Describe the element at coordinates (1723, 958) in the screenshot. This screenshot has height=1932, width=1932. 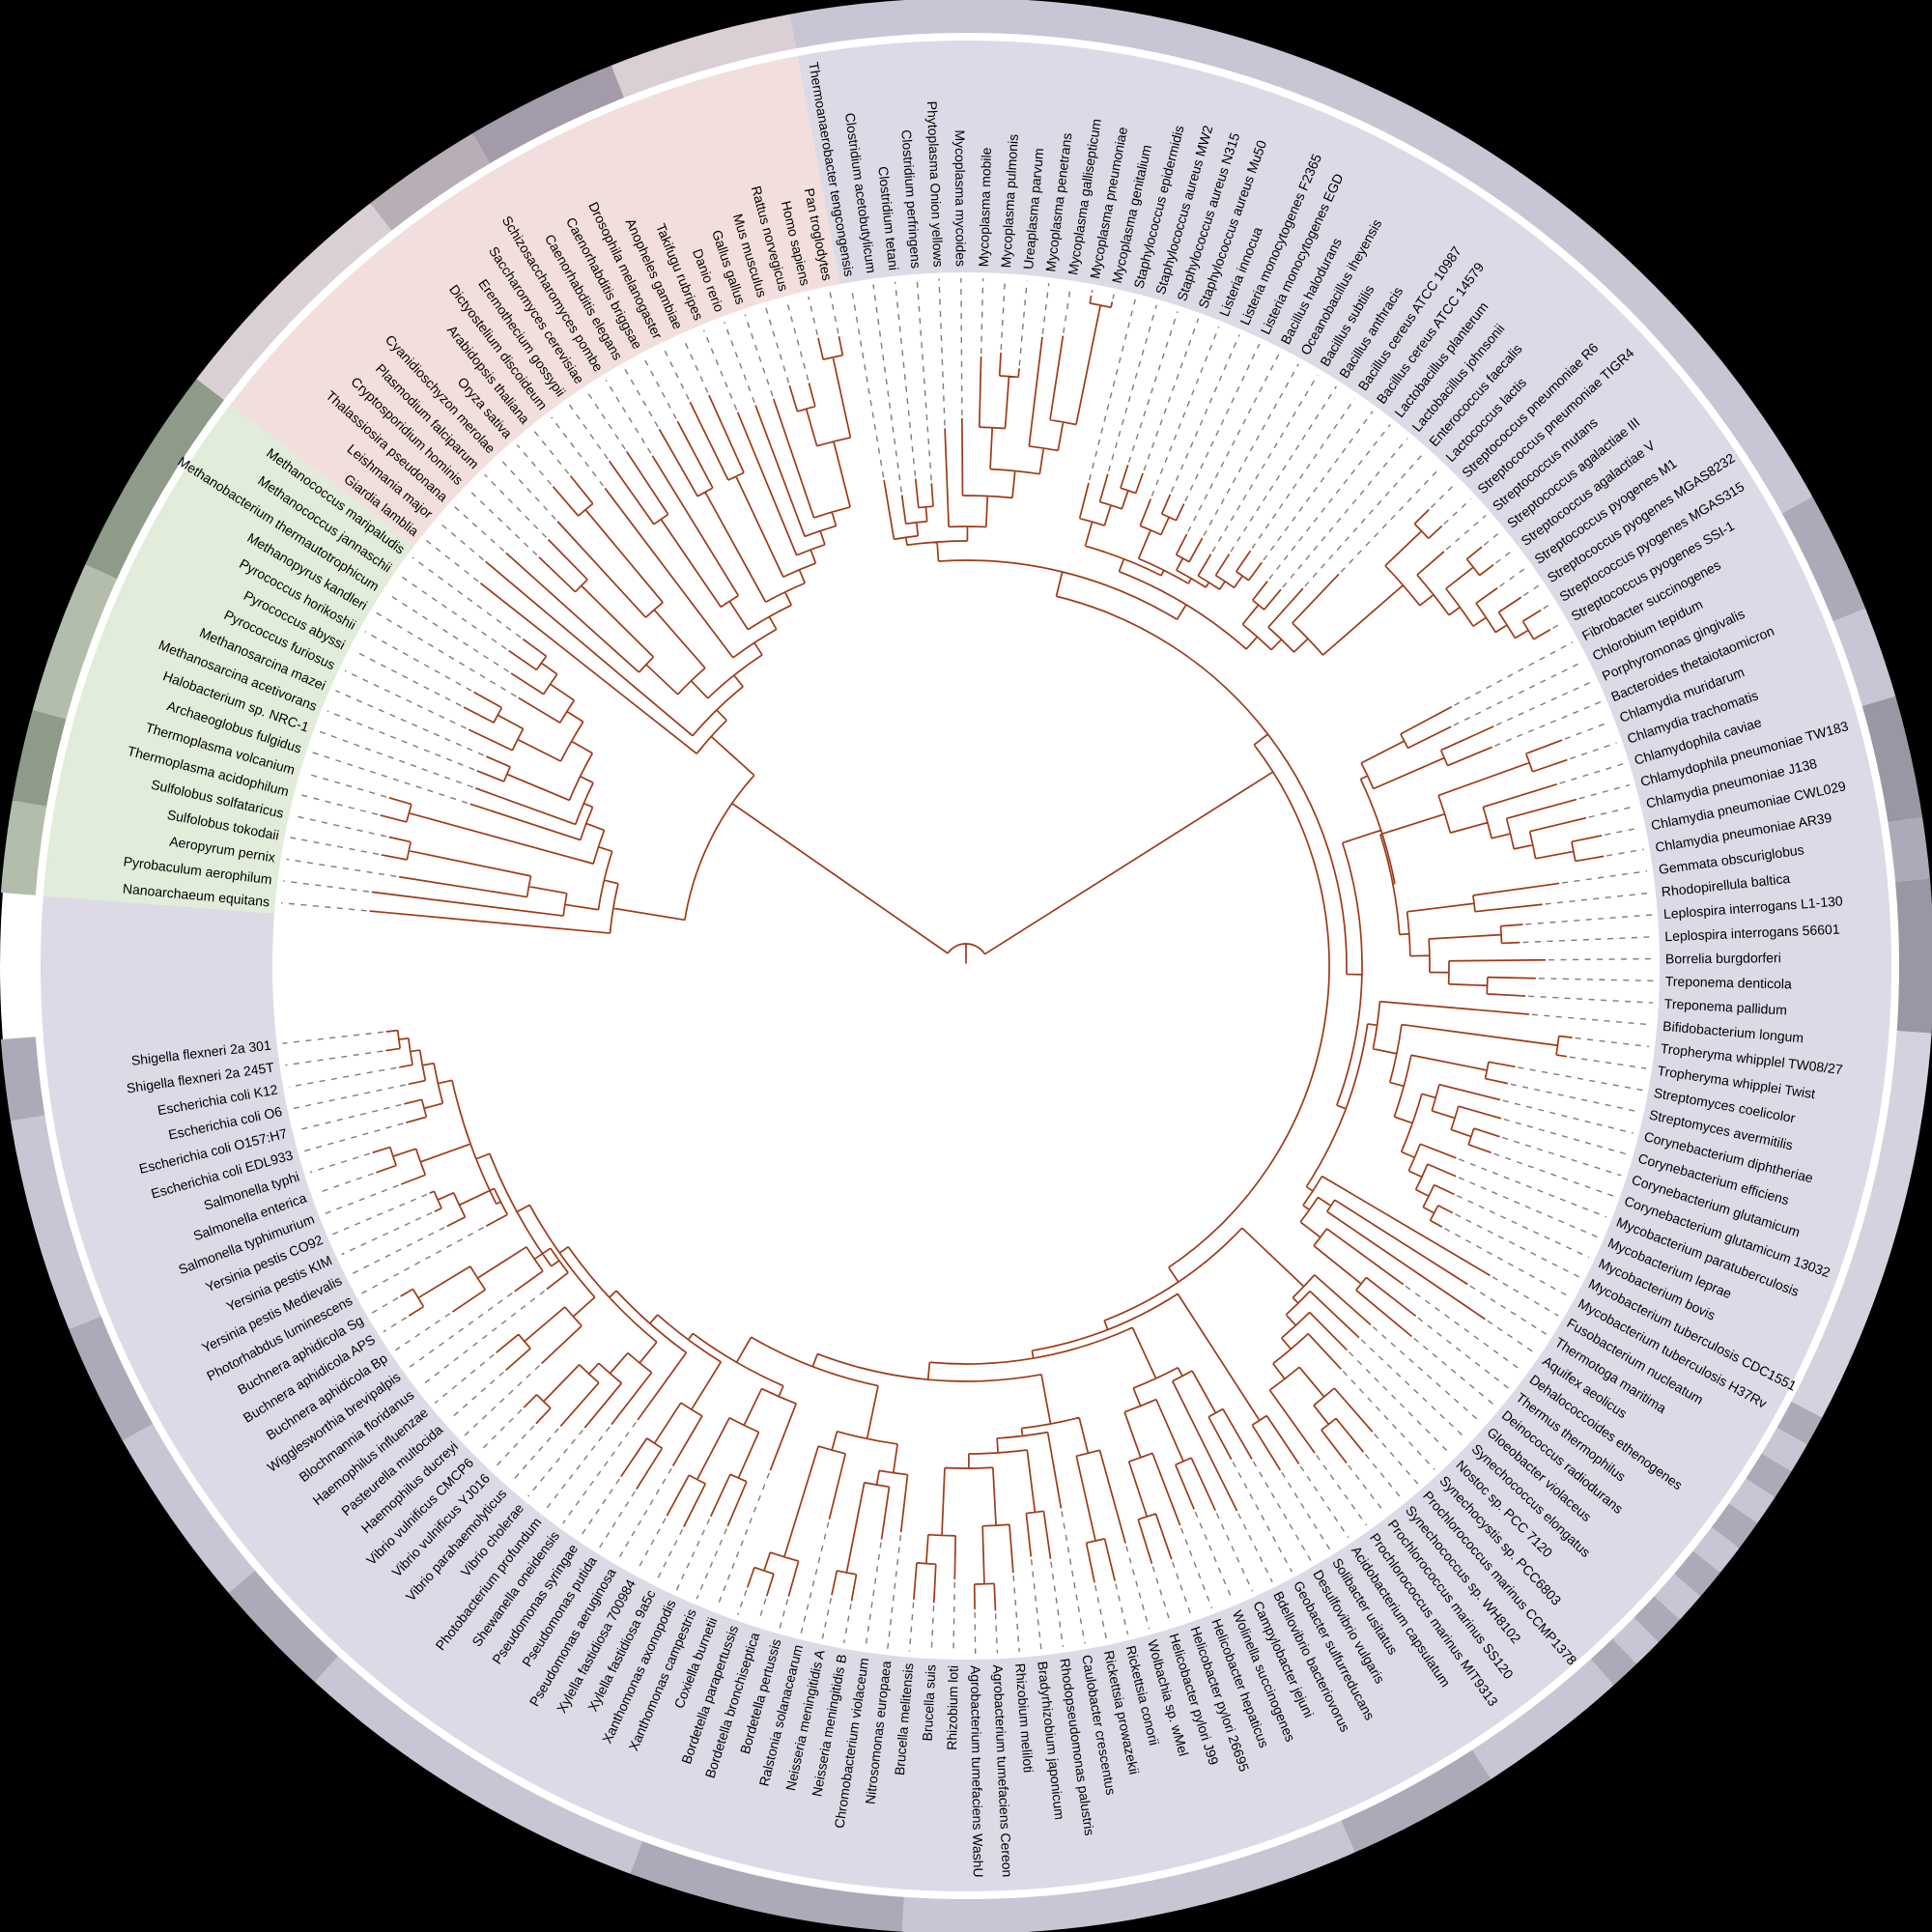
I see `svg-text: Borrelia burgdorferi` at that location.